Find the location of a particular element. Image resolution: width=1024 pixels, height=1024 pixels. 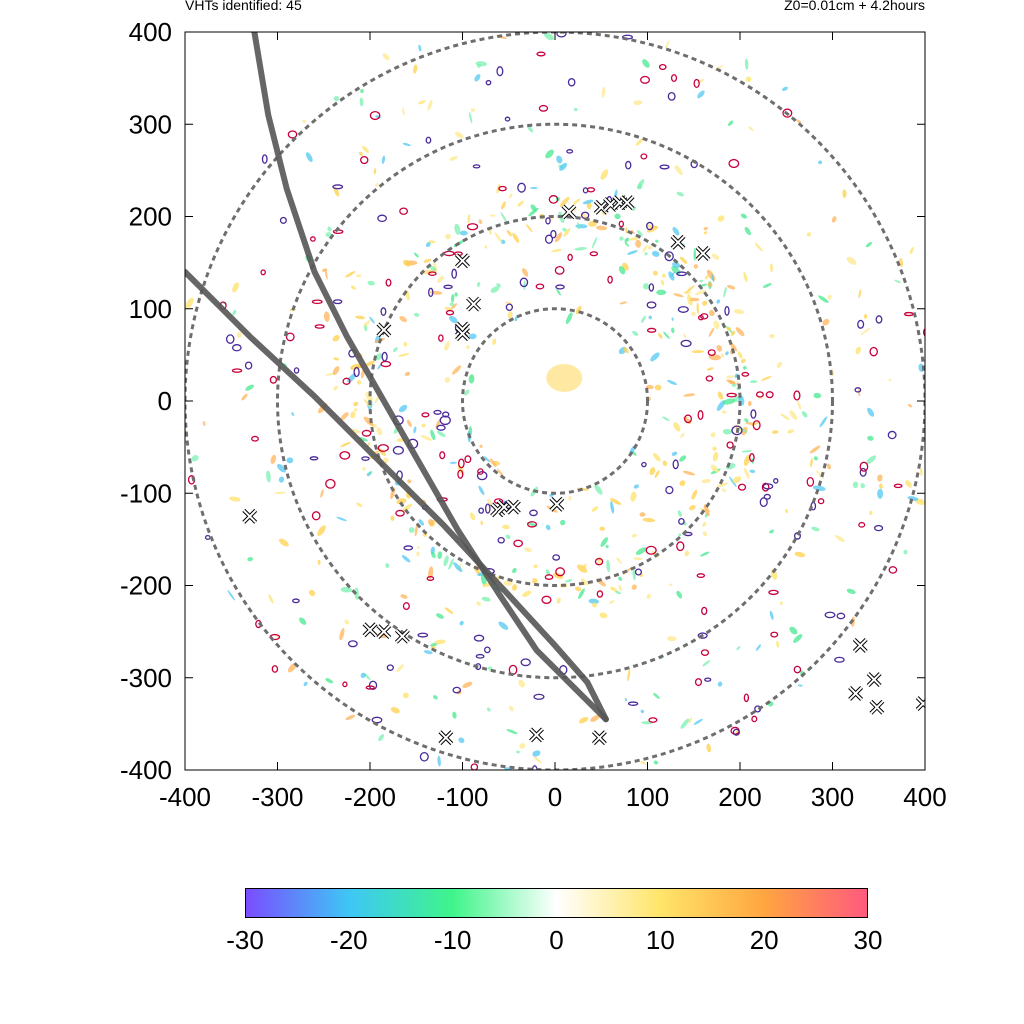

y-tick-label: -400 is located at coordinates (146, 770).